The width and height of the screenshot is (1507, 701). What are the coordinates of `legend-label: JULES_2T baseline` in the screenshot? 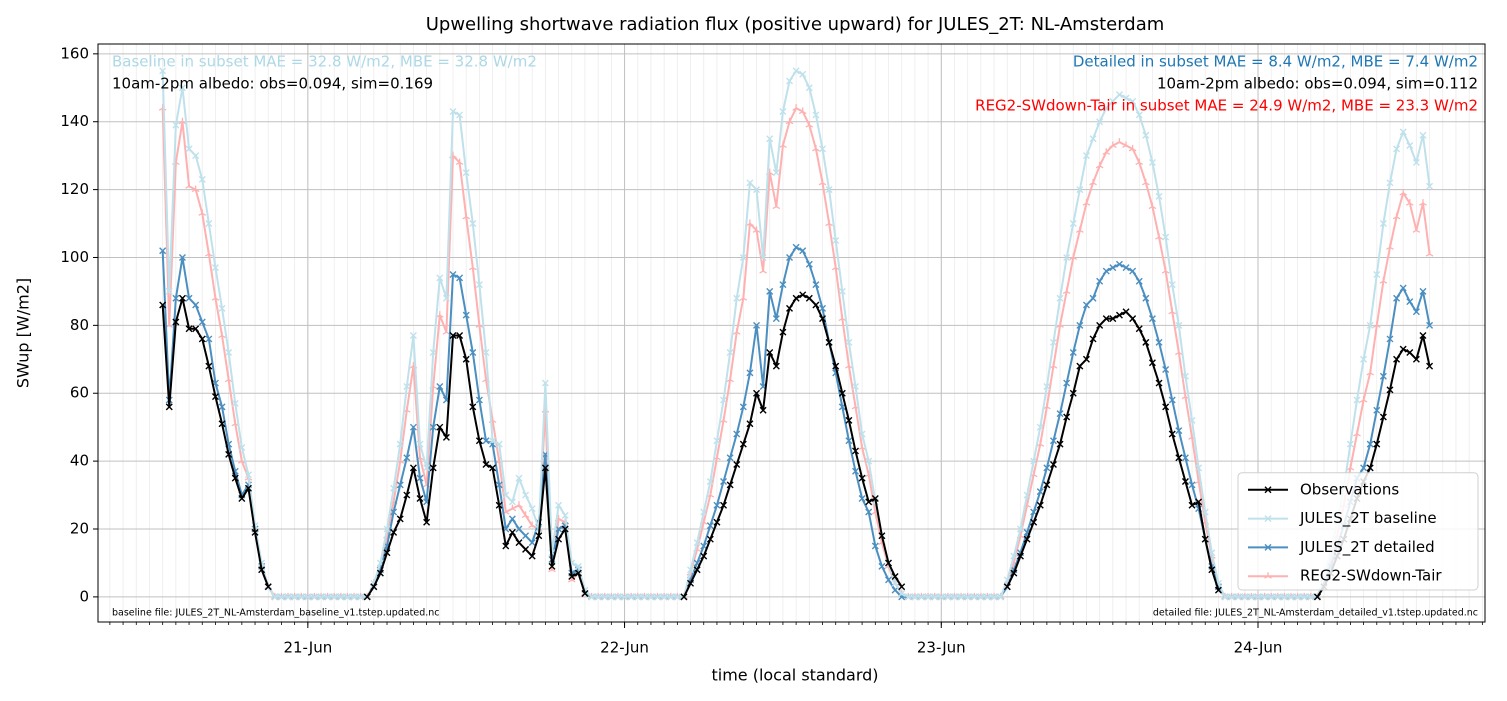 It's located at (1368, 518).